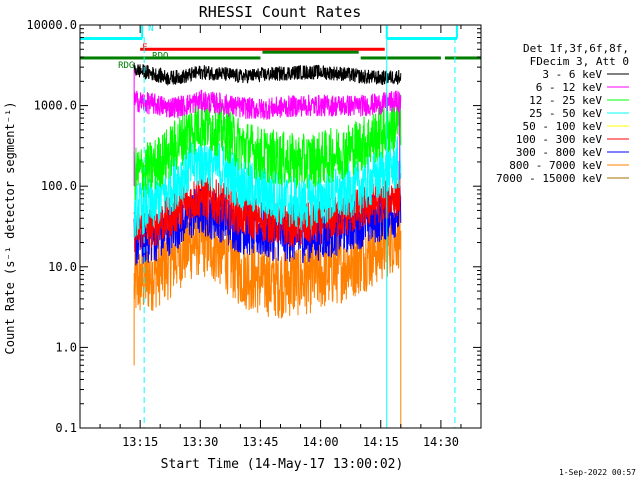 The image size is (640, 480). I want to click on flag-label-n: N, so click(150, 29).